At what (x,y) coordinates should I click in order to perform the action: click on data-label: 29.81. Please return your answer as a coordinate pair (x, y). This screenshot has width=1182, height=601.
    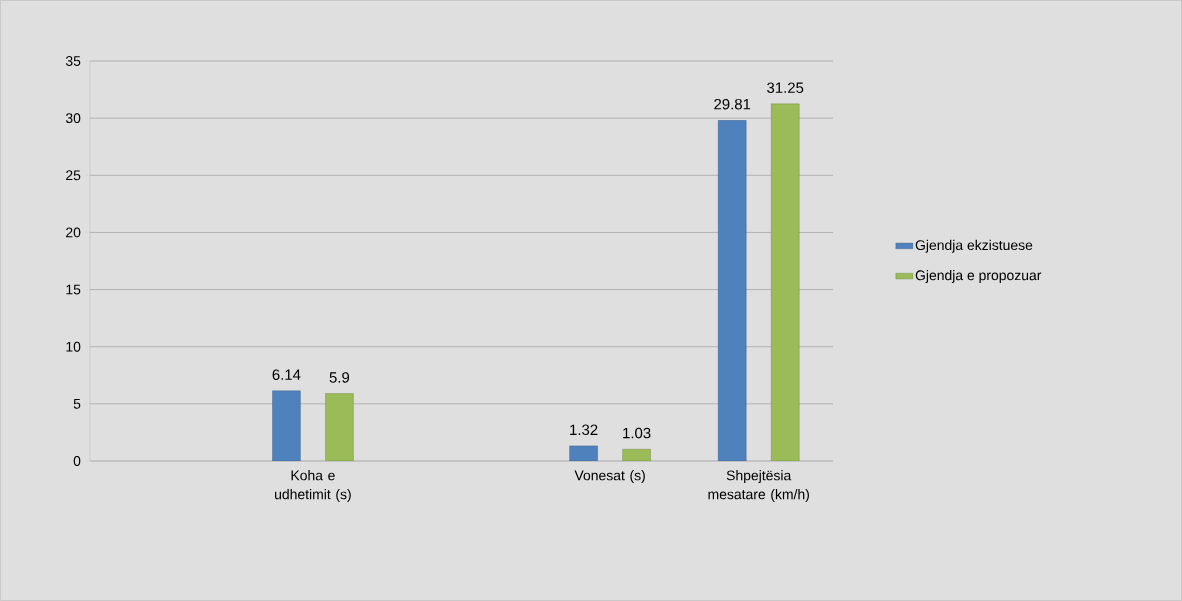
    Looking at the image, I should click on (732, 104).